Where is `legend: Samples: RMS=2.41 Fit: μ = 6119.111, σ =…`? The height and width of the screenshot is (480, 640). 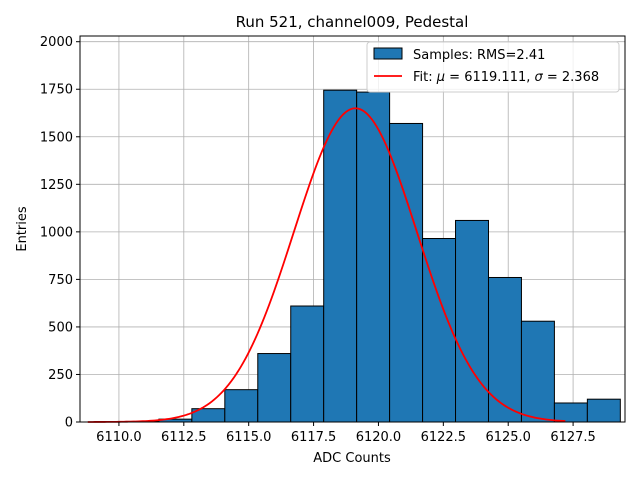
legend: Samples: RMS=2.41 Fit: μ = 6119.111, σ =… is located at coordinates (493, 67).